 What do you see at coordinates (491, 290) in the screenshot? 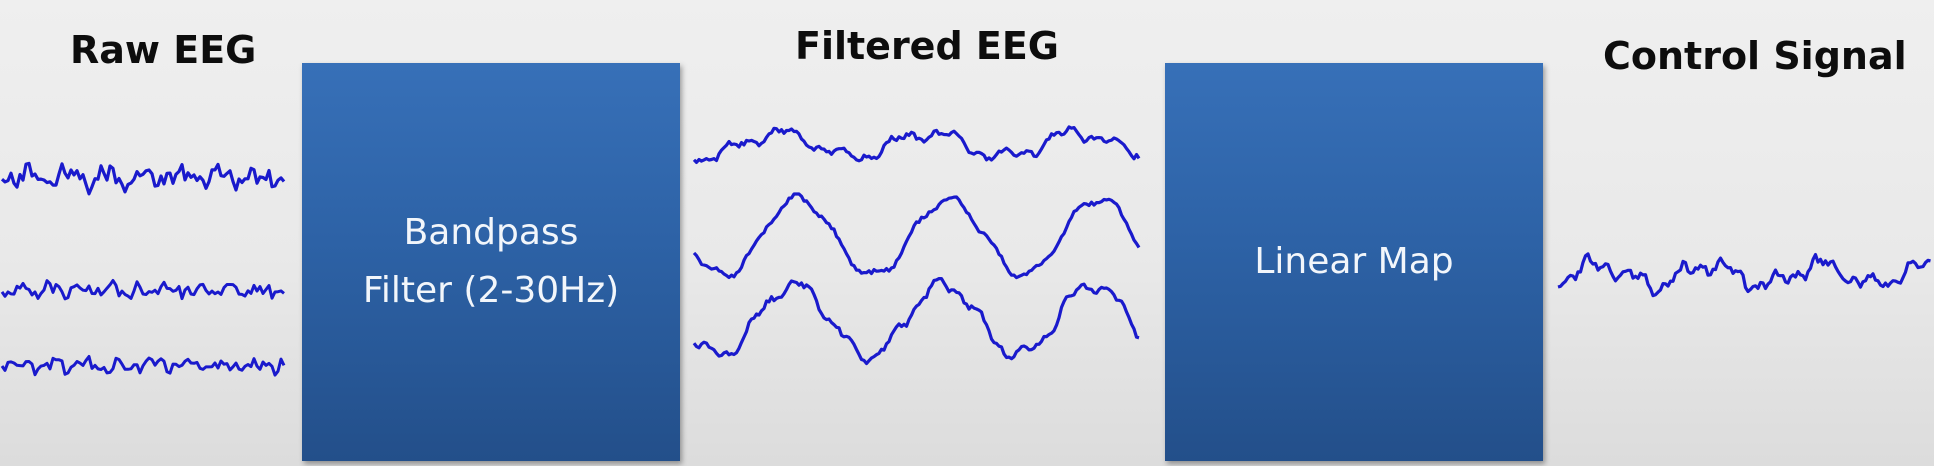
I see `bandpass-filter-line2: Filter (2-30Hz)` at bounding box center [491, 290].